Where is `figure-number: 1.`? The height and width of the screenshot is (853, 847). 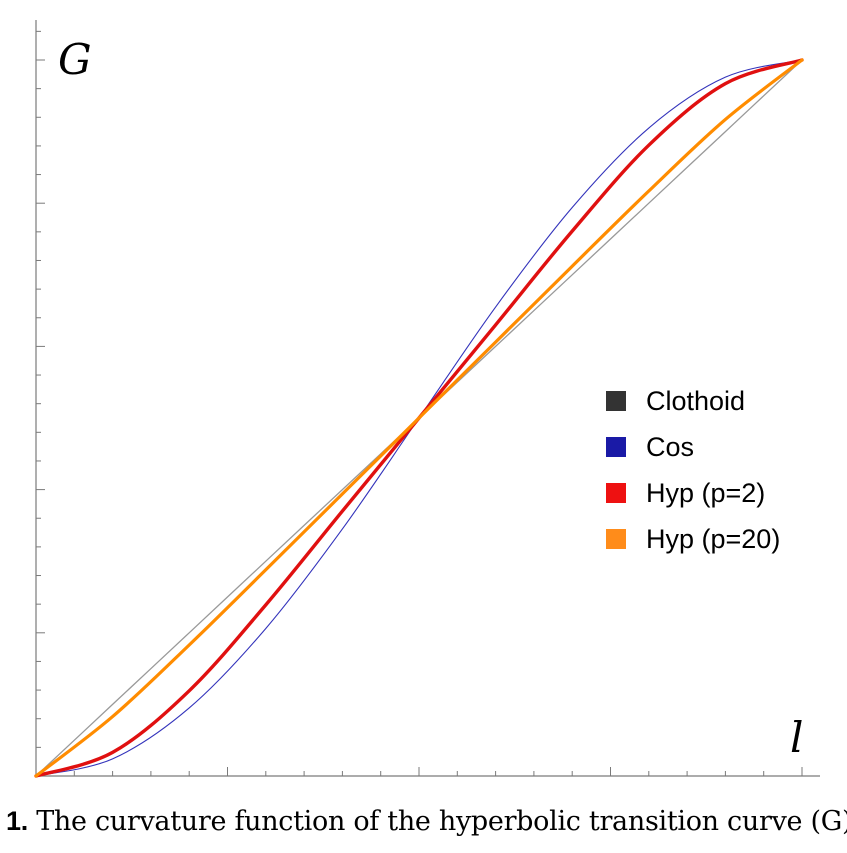 figure-number: 1. is located at coordinates (17, 821).